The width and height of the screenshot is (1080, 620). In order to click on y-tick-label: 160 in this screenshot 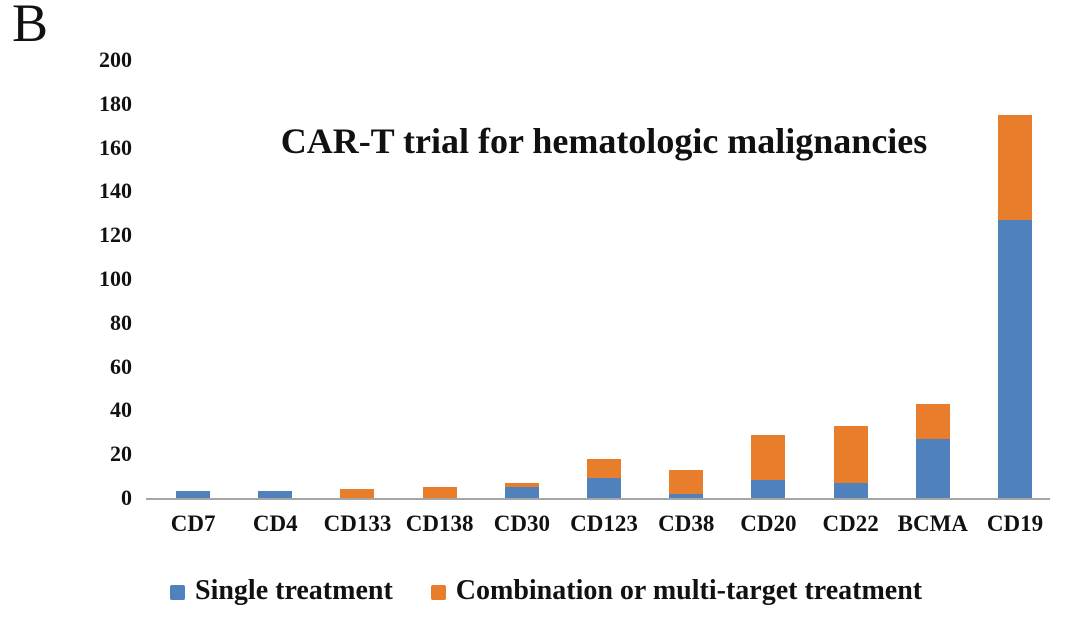, I will do `click(115, 147)`.